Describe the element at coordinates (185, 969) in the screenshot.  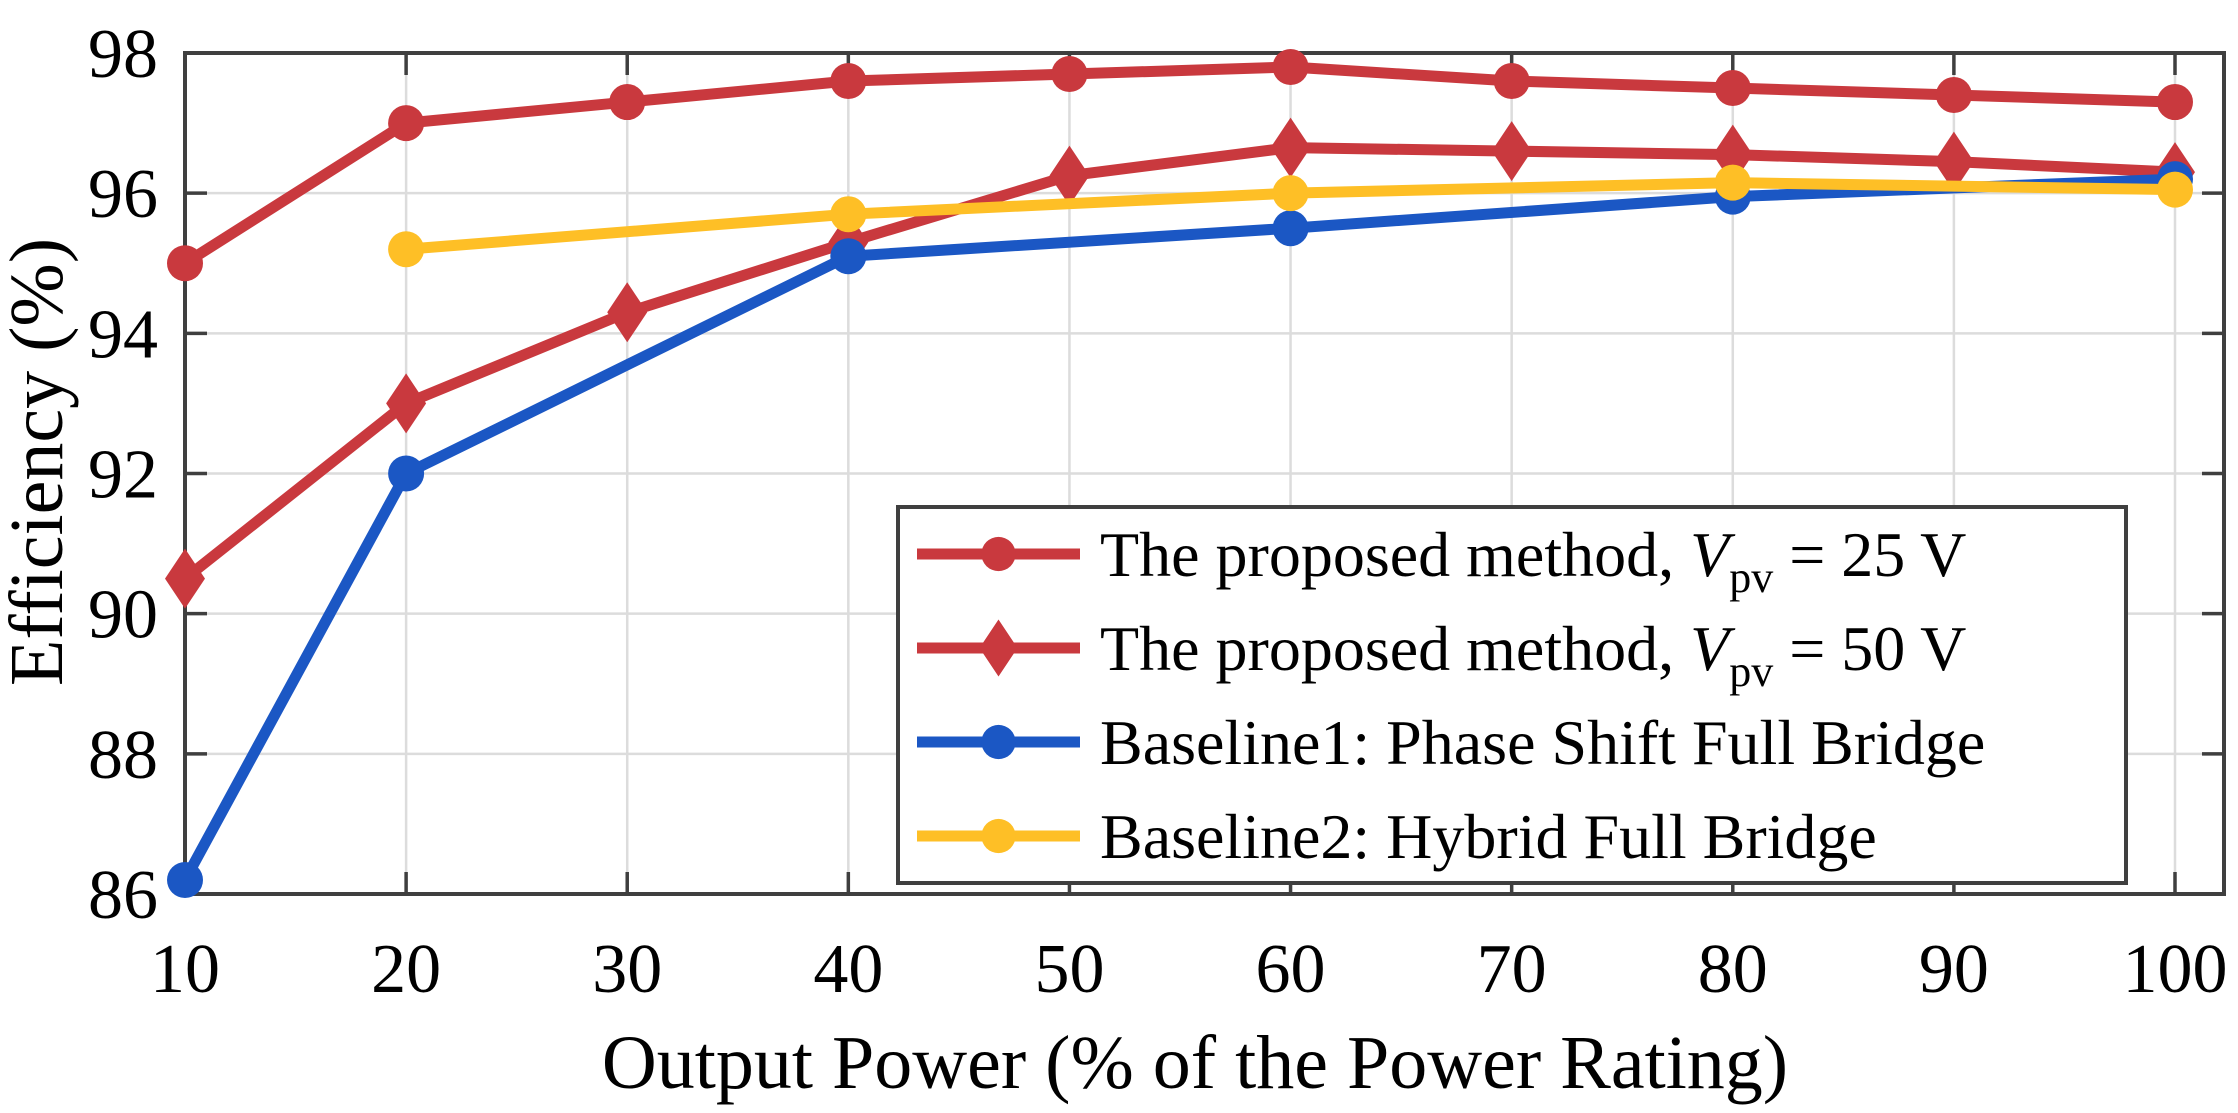
I see `x-tick-label: 10` at that location.